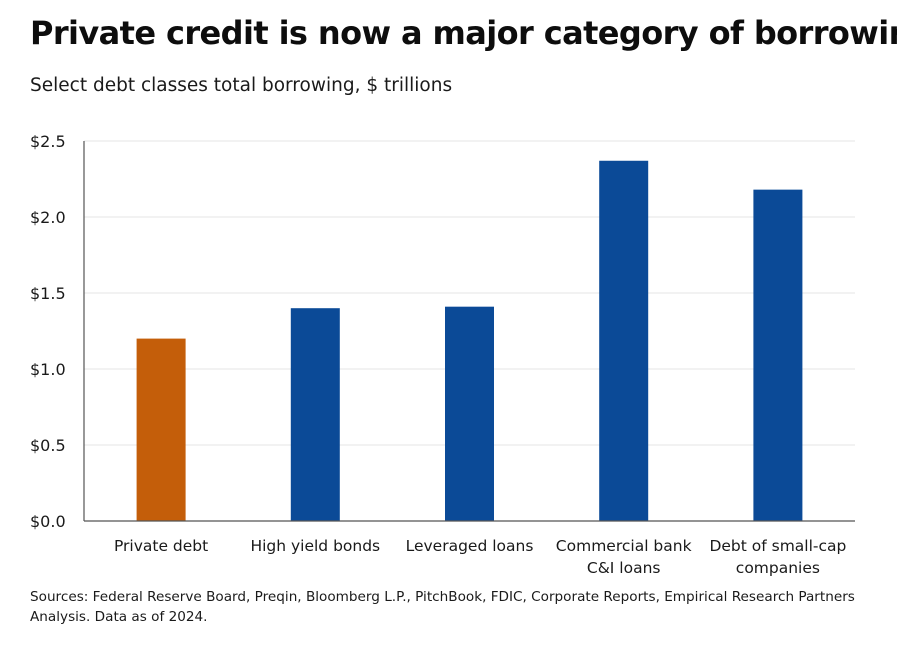 This screenshot has width=897, height=659. I want to click on y-tick-label: $2.0, so click(48, 217).